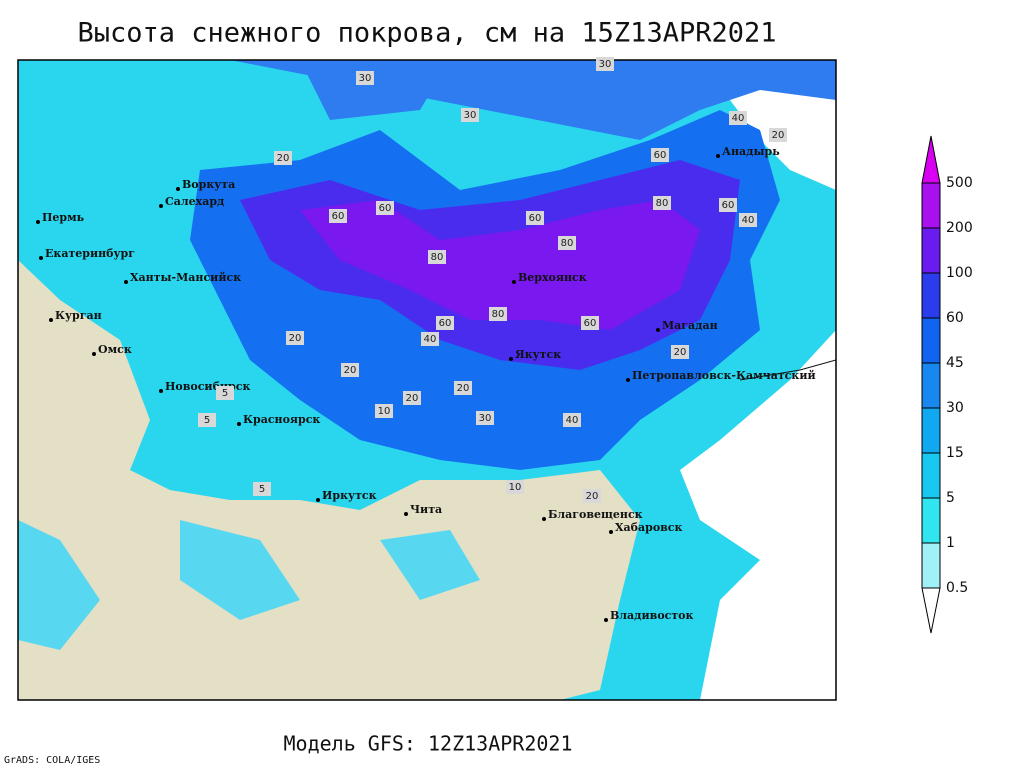 The height and width of the screenshot is (772, 1024). I want to click on legend-label: 1, so click(950, 543).